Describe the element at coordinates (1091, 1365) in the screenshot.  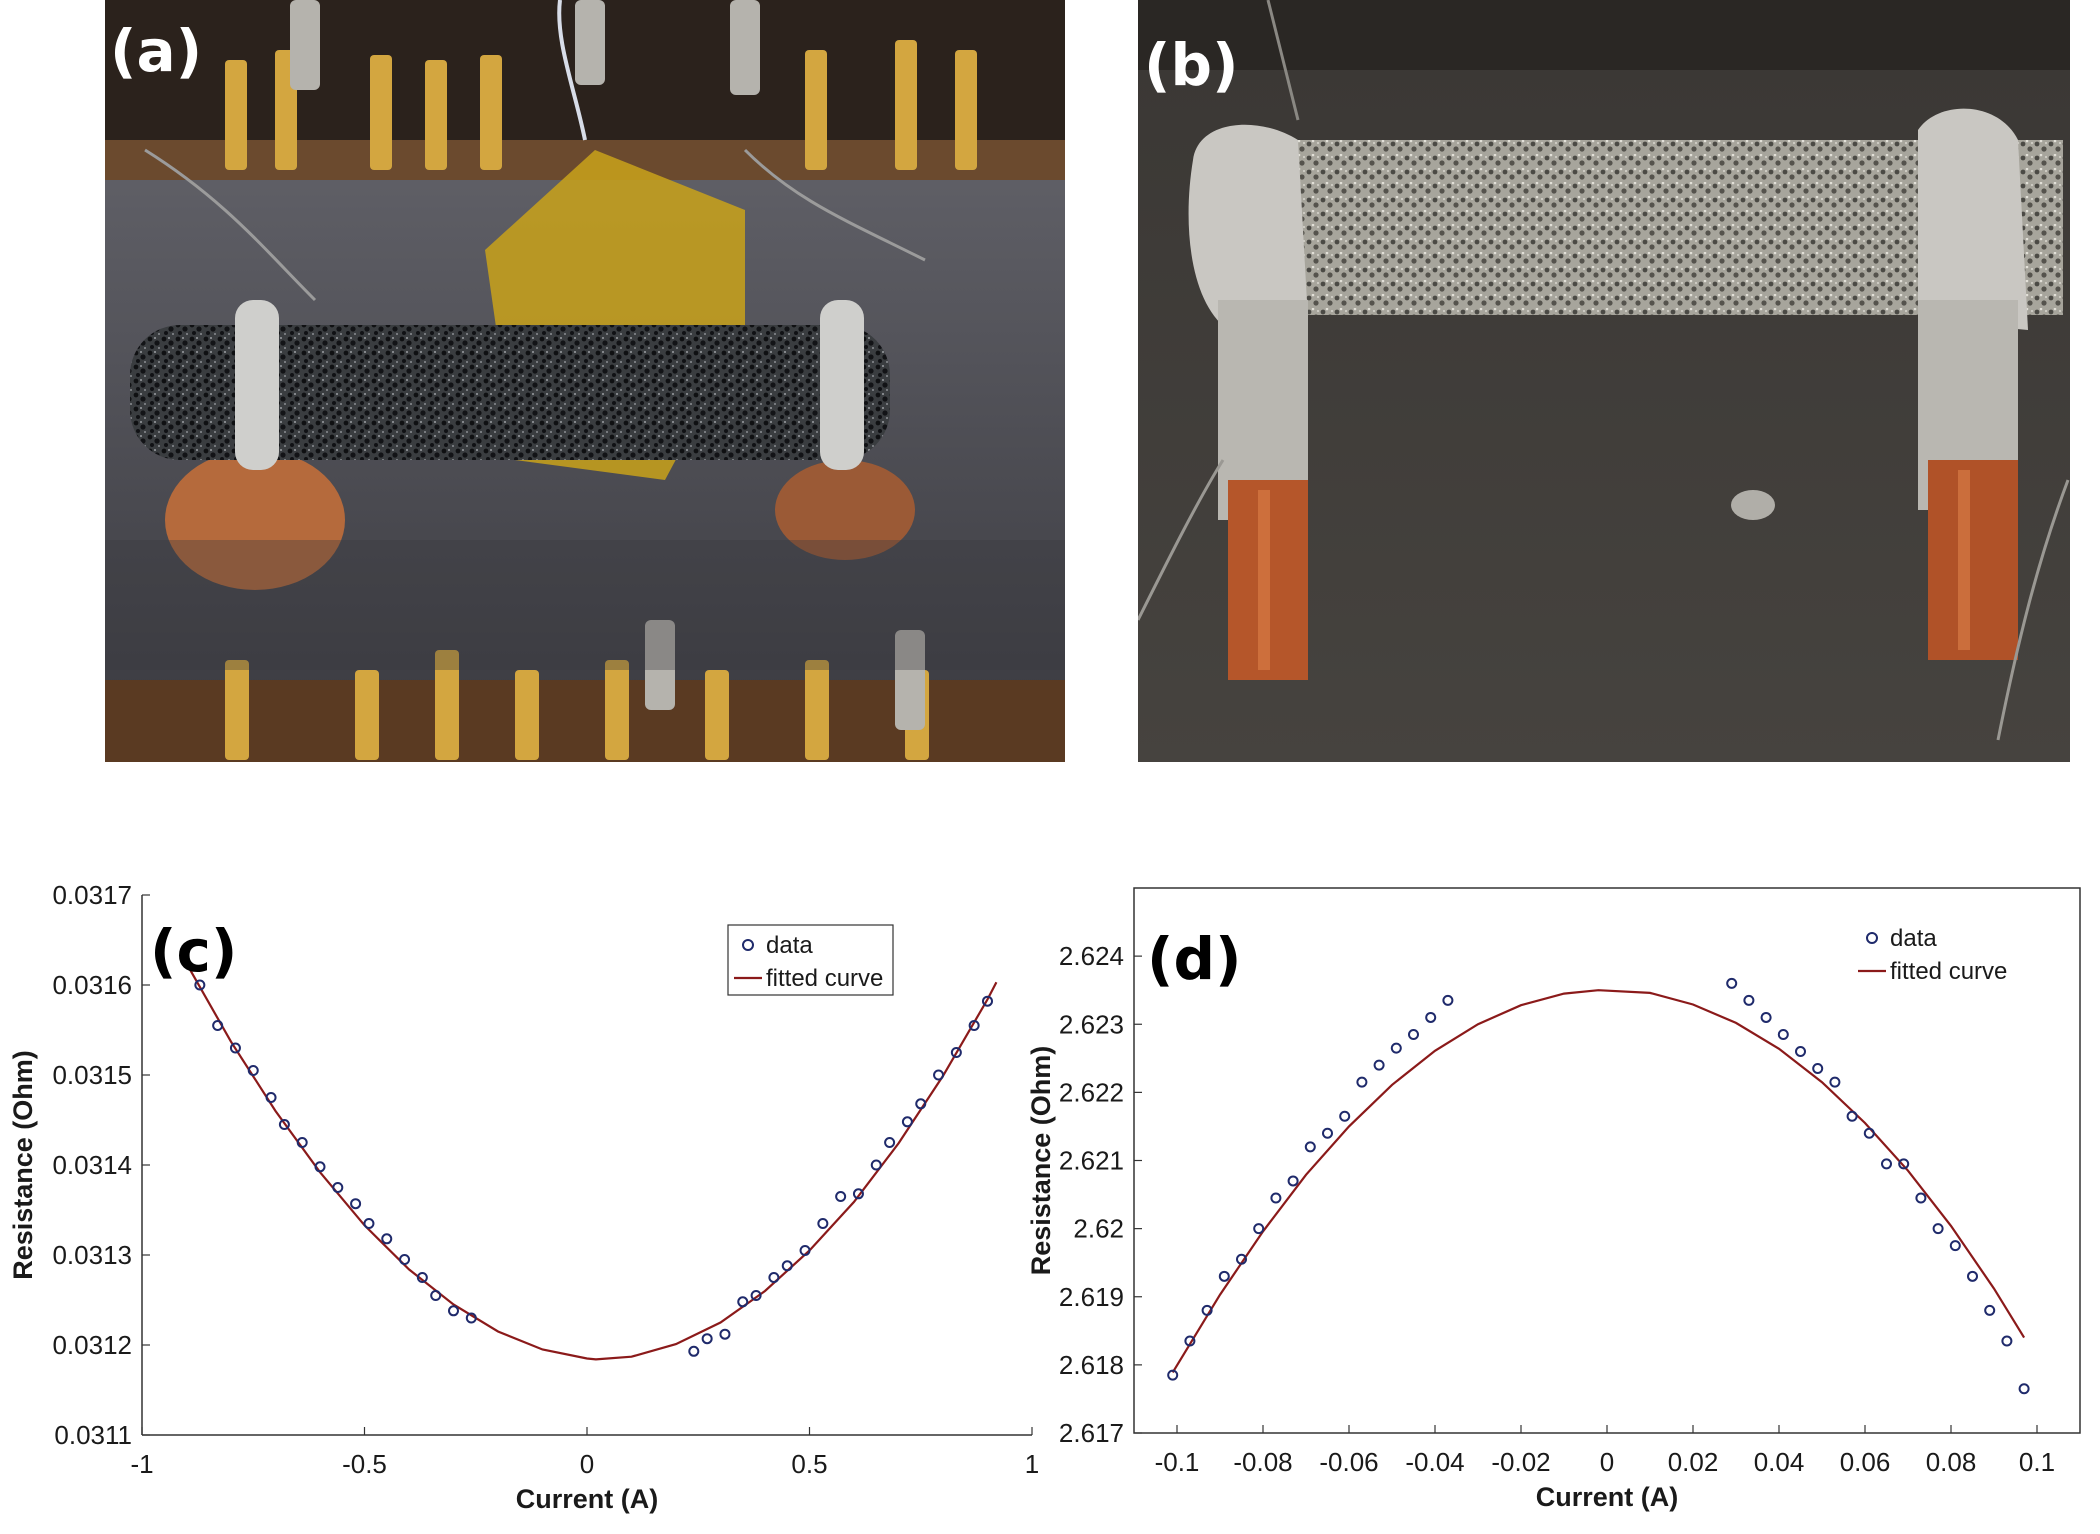
I see `y-tick-label: 2.618` at that location.